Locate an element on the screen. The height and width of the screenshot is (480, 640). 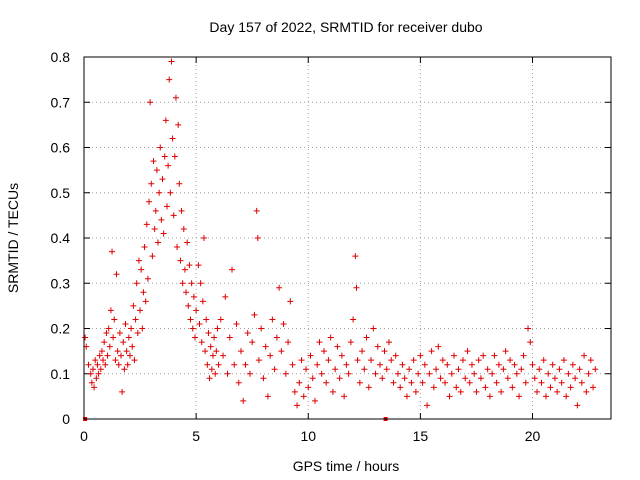
y-tick-label: 0.6 is located at coordinates (61, 148).